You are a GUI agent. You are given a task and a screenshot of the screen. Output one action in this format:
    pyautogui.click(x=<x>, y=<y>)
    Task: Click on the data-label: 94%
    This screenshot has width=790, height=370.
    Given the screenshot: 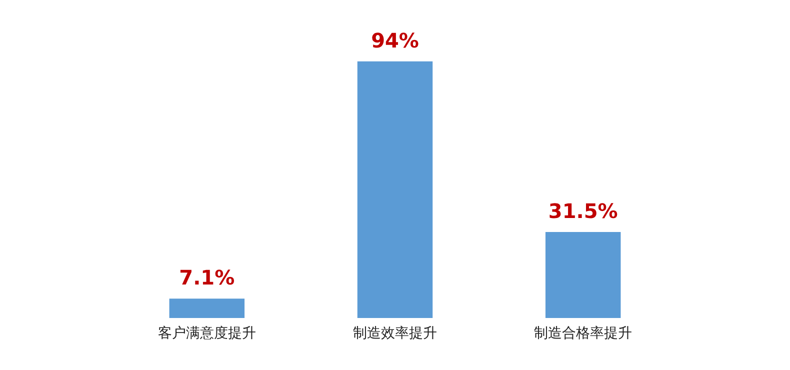 What is the action you would take?
    pyautogui.click(x=395, y=40)
    